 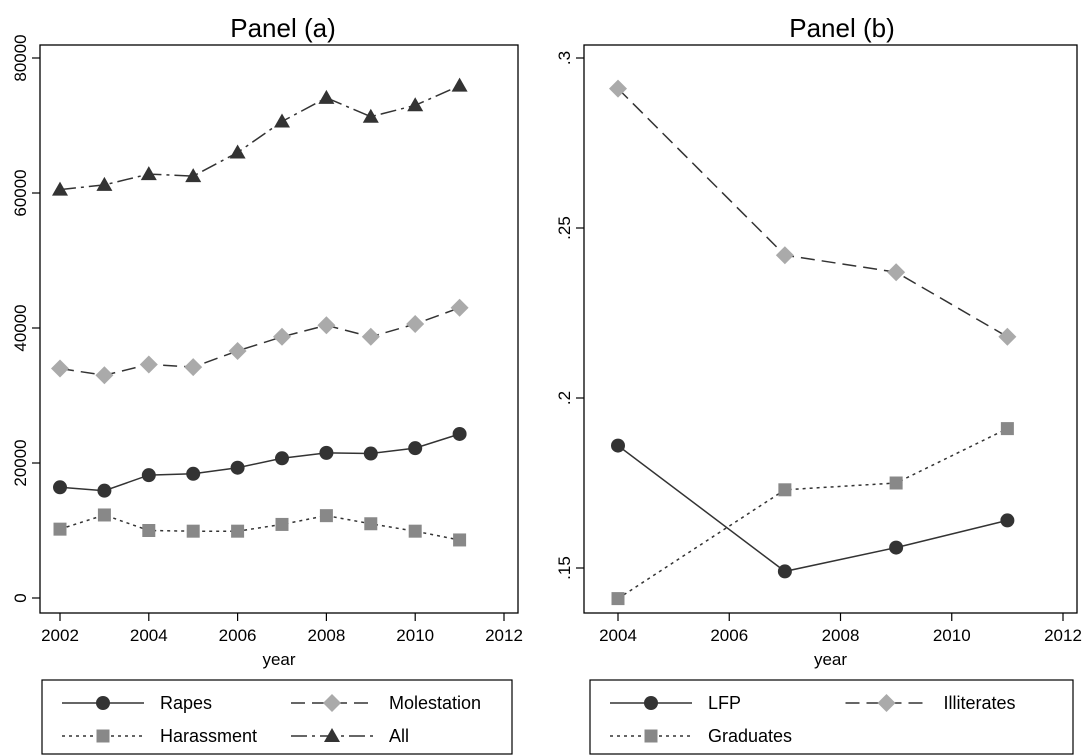 I want to click on panel-a-y-tick-label: 60000, so click(x=20, y=192).